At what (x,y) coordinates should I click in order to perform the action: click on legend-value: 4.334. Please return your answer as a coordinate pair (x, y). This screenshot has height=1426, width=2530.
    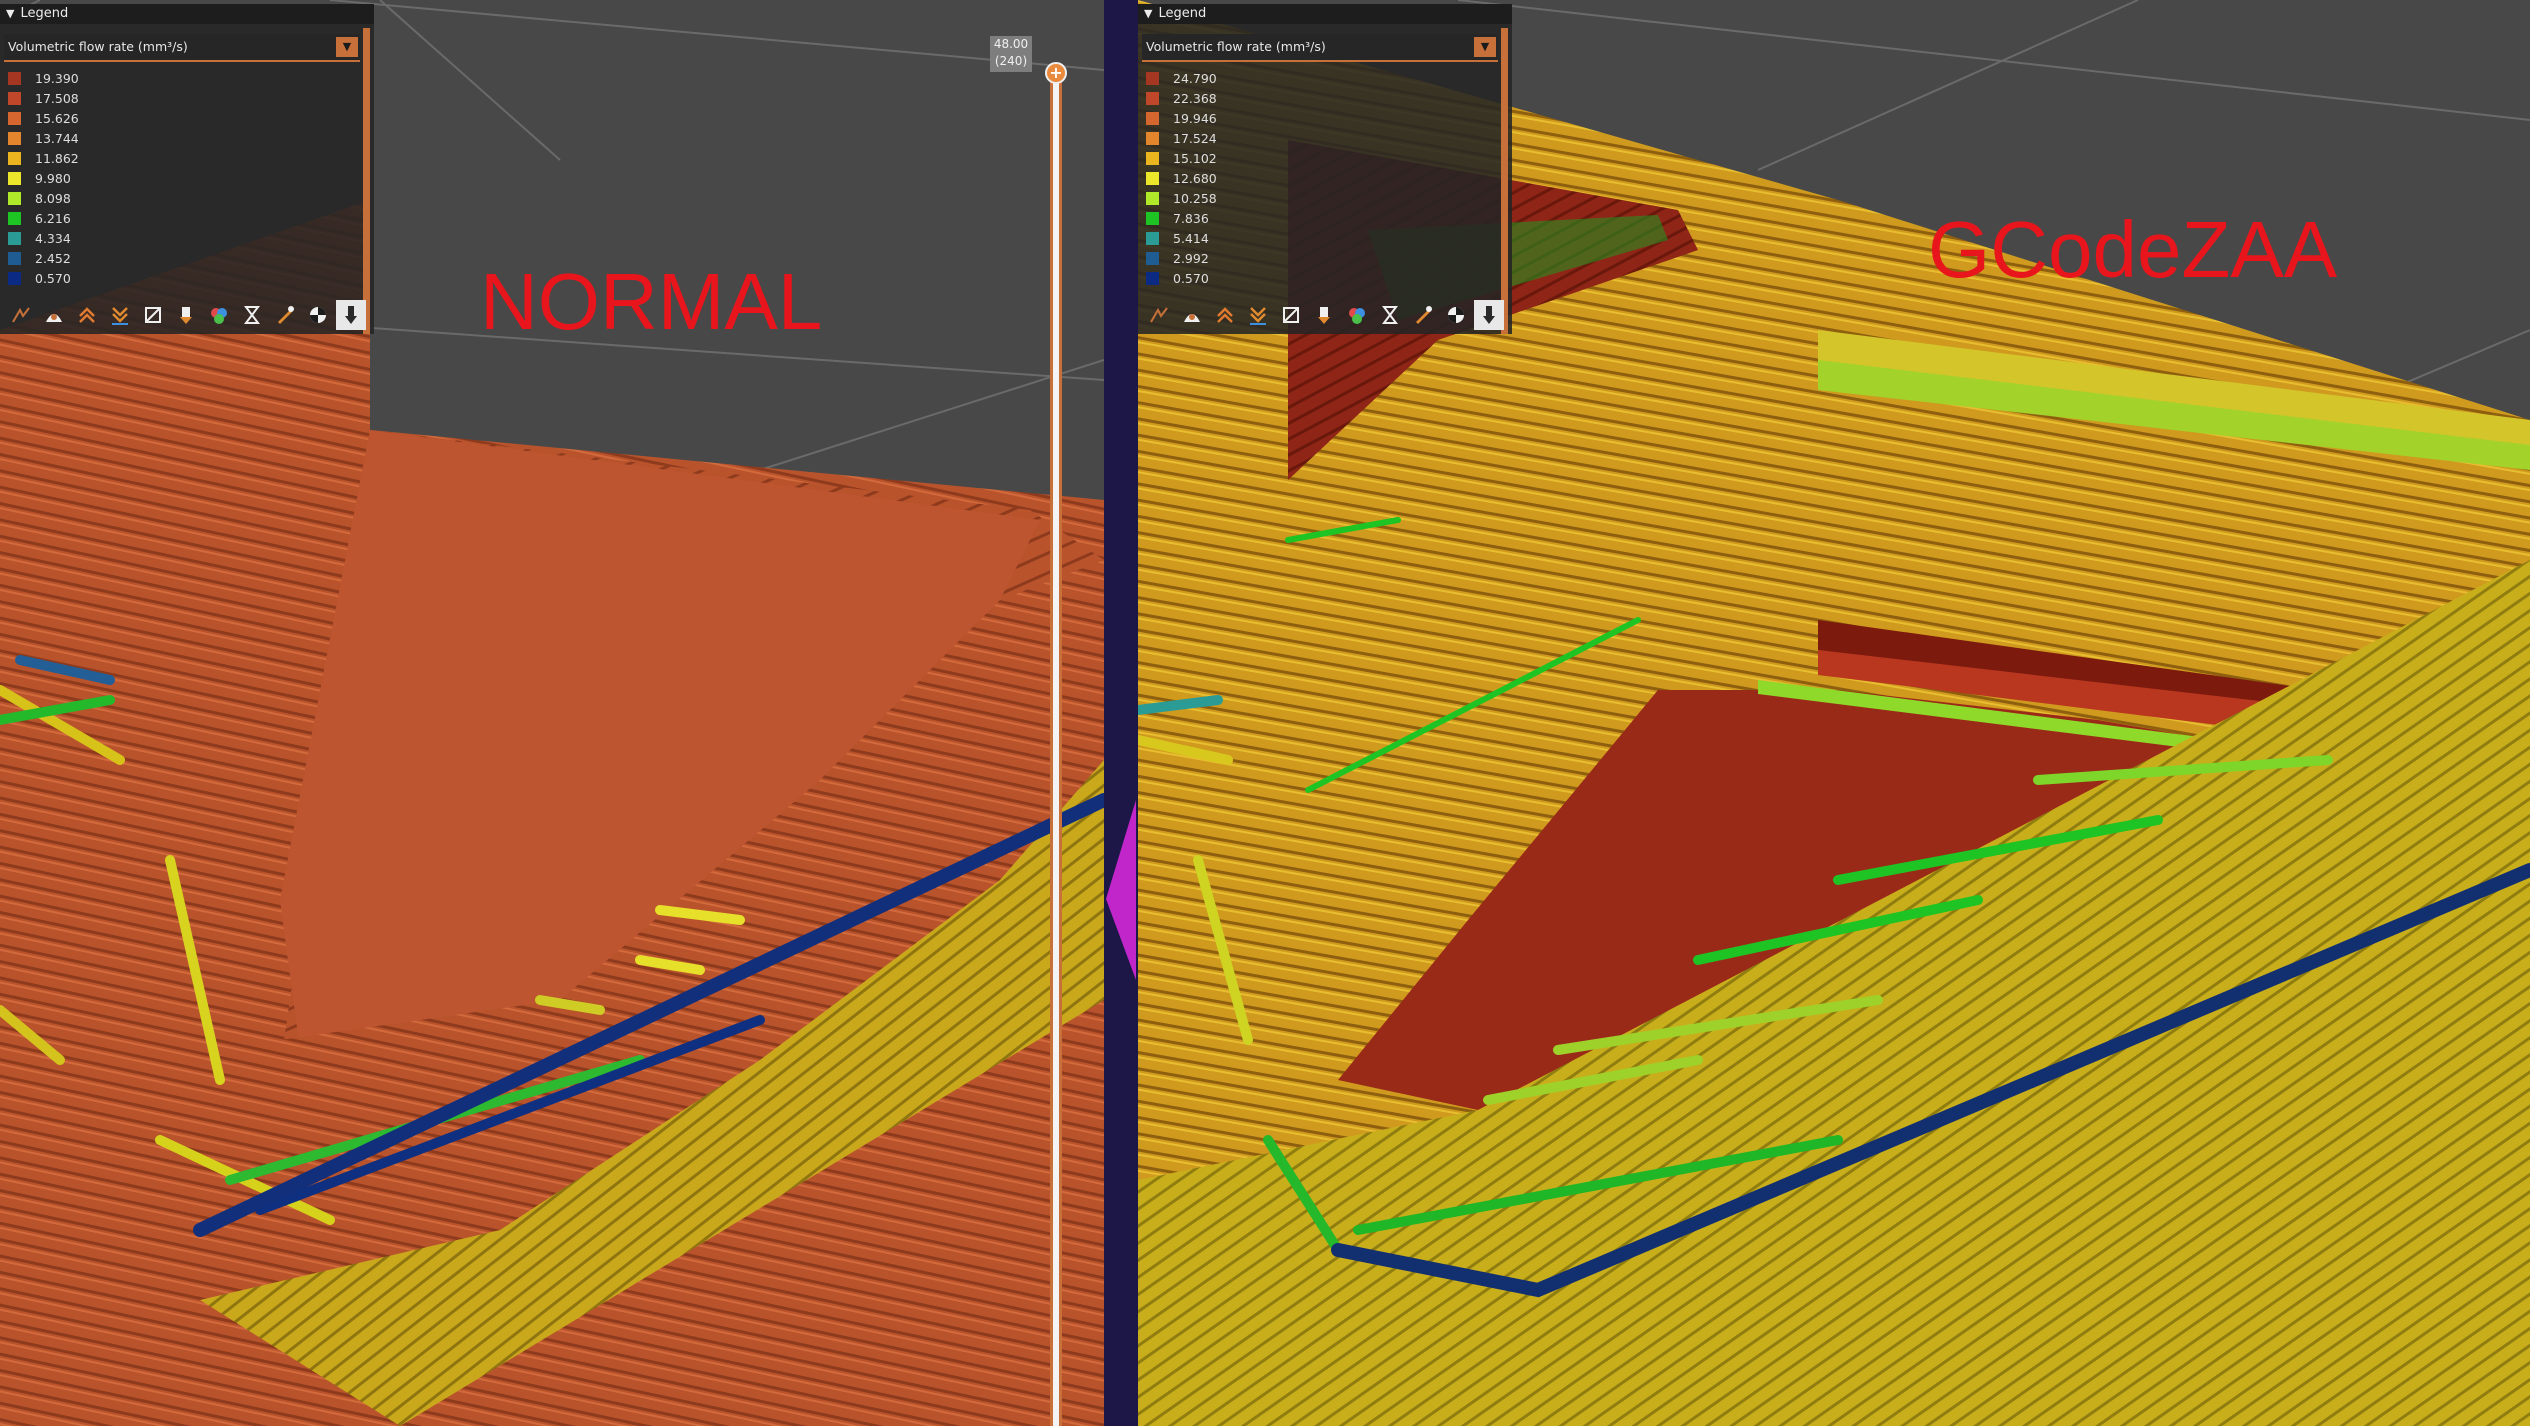
    Looking at the image, I should click on (53, 238).